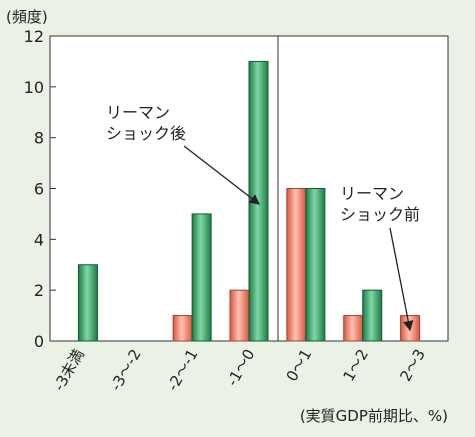  I want to click on annotation-before-line-2: ショック前, so click(380, 214).